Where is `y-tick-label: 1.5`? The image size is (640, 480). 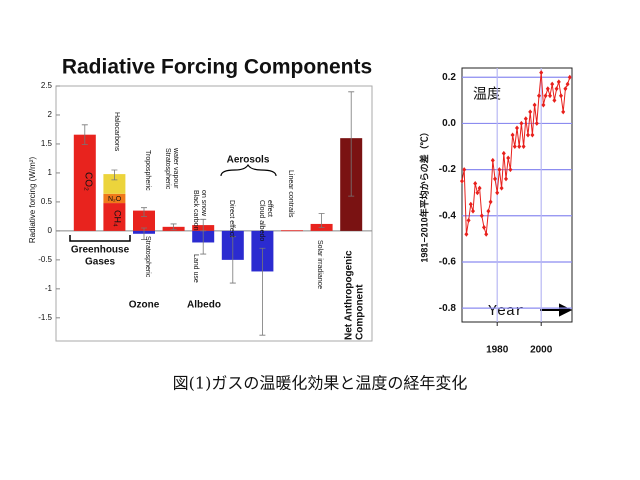 y-tick-label: 1.5 is located at coordinates (47, 143).